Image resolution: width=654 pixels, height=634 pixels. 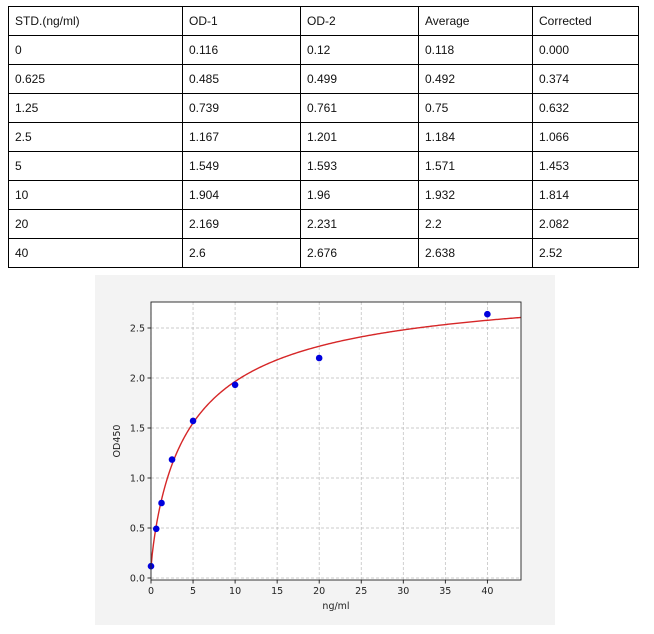 I want to click on y-tick-label: 2.5, so click(x=137, y=329).